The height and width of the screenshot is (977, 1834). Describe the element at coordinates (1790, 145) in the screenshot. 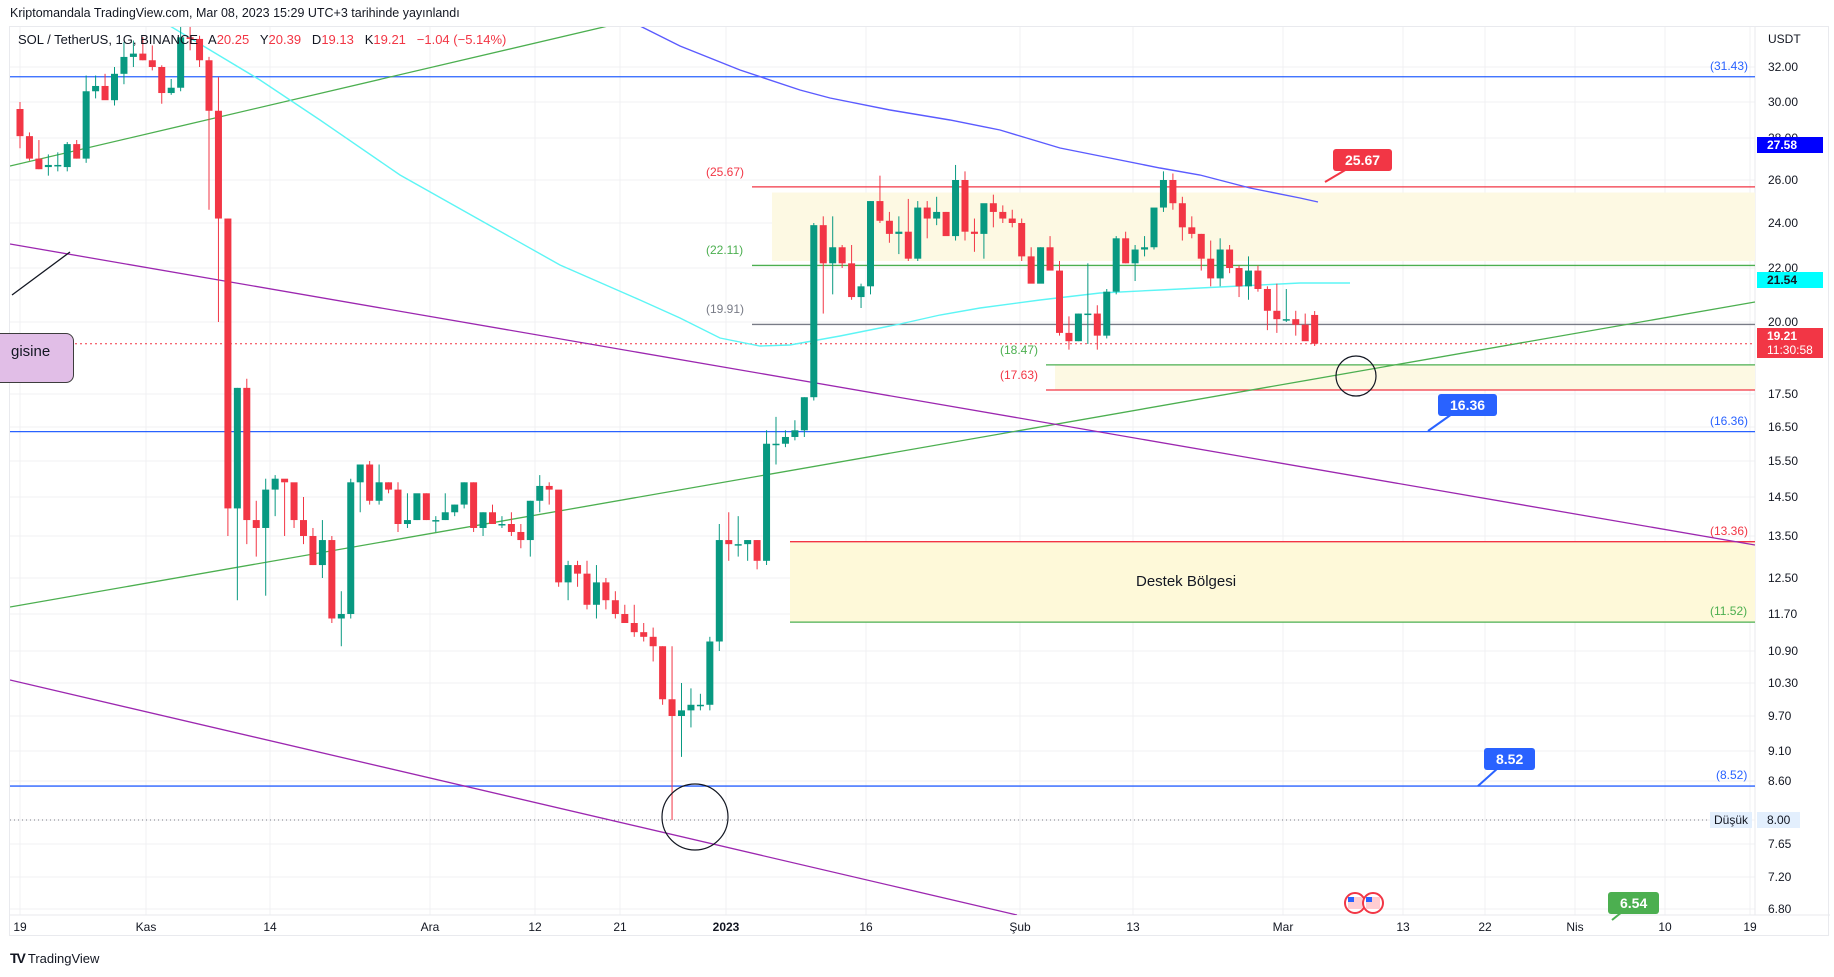

I see `price-badge-27-58: 27.58` at that location.